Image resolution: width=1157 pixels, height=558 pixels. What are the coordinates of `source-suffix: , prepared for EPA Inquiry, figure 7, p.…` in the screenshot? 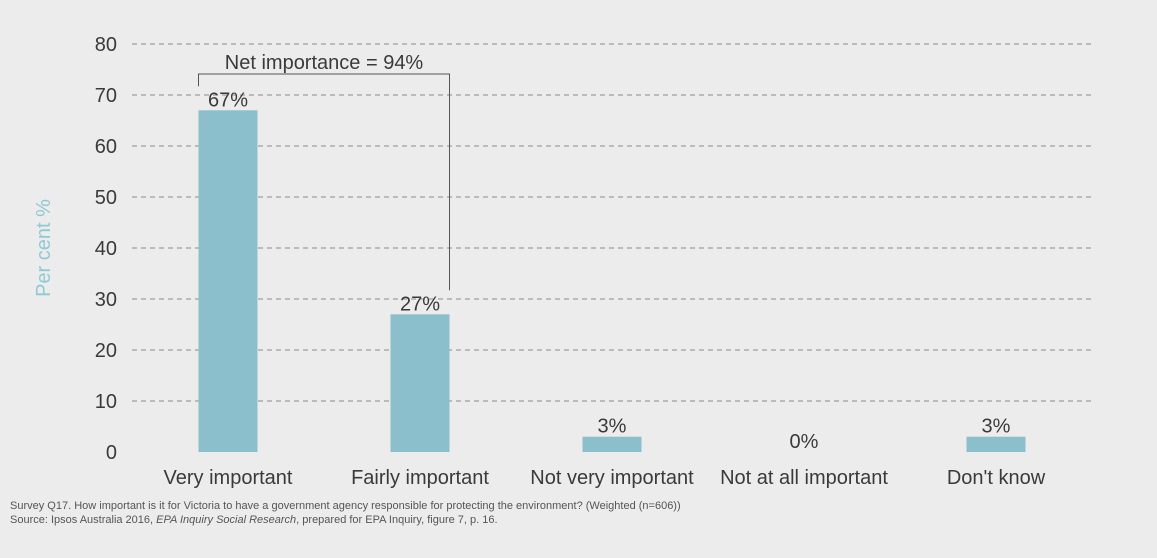 It's located at (397, 520).